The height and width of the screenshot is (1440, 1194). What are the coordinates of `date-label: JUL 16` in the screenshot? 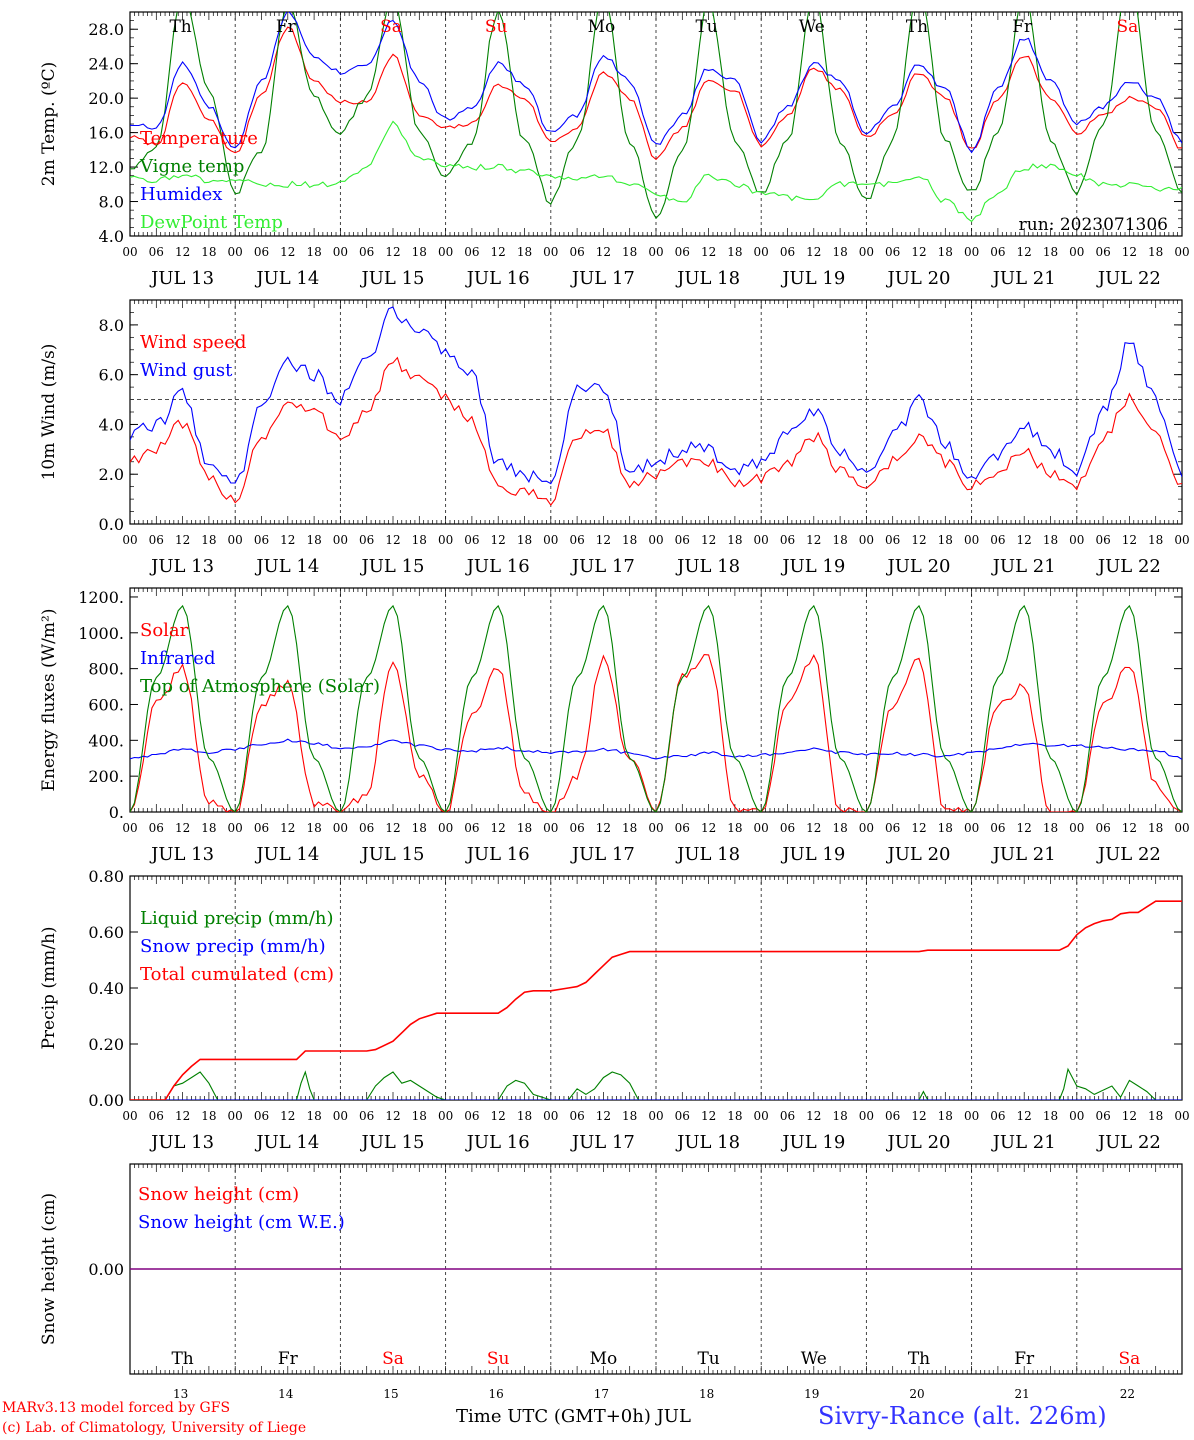 It's located at (497, 1142).